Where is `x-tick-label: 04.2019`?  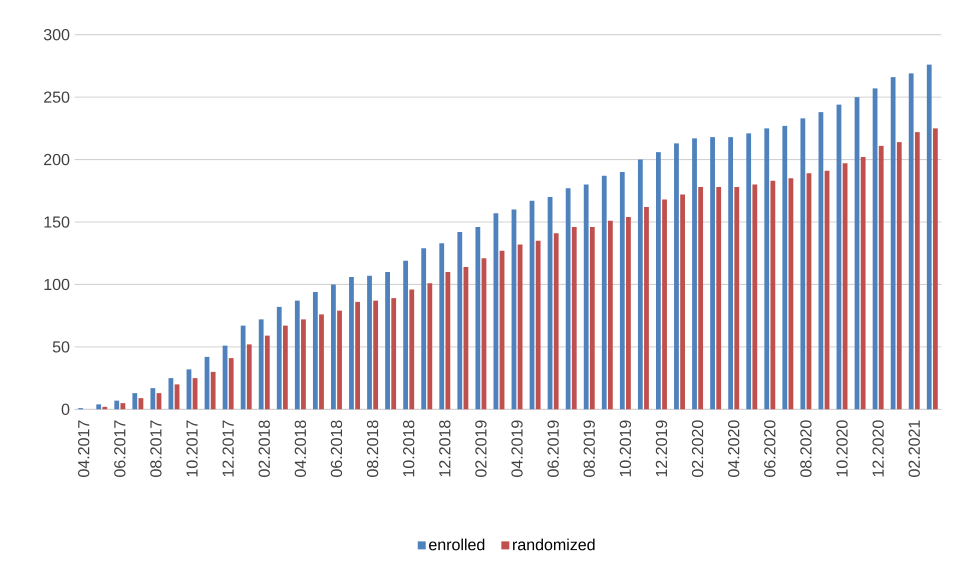 x-tick-label: 04.2019 is located at coordinates (517, 448).